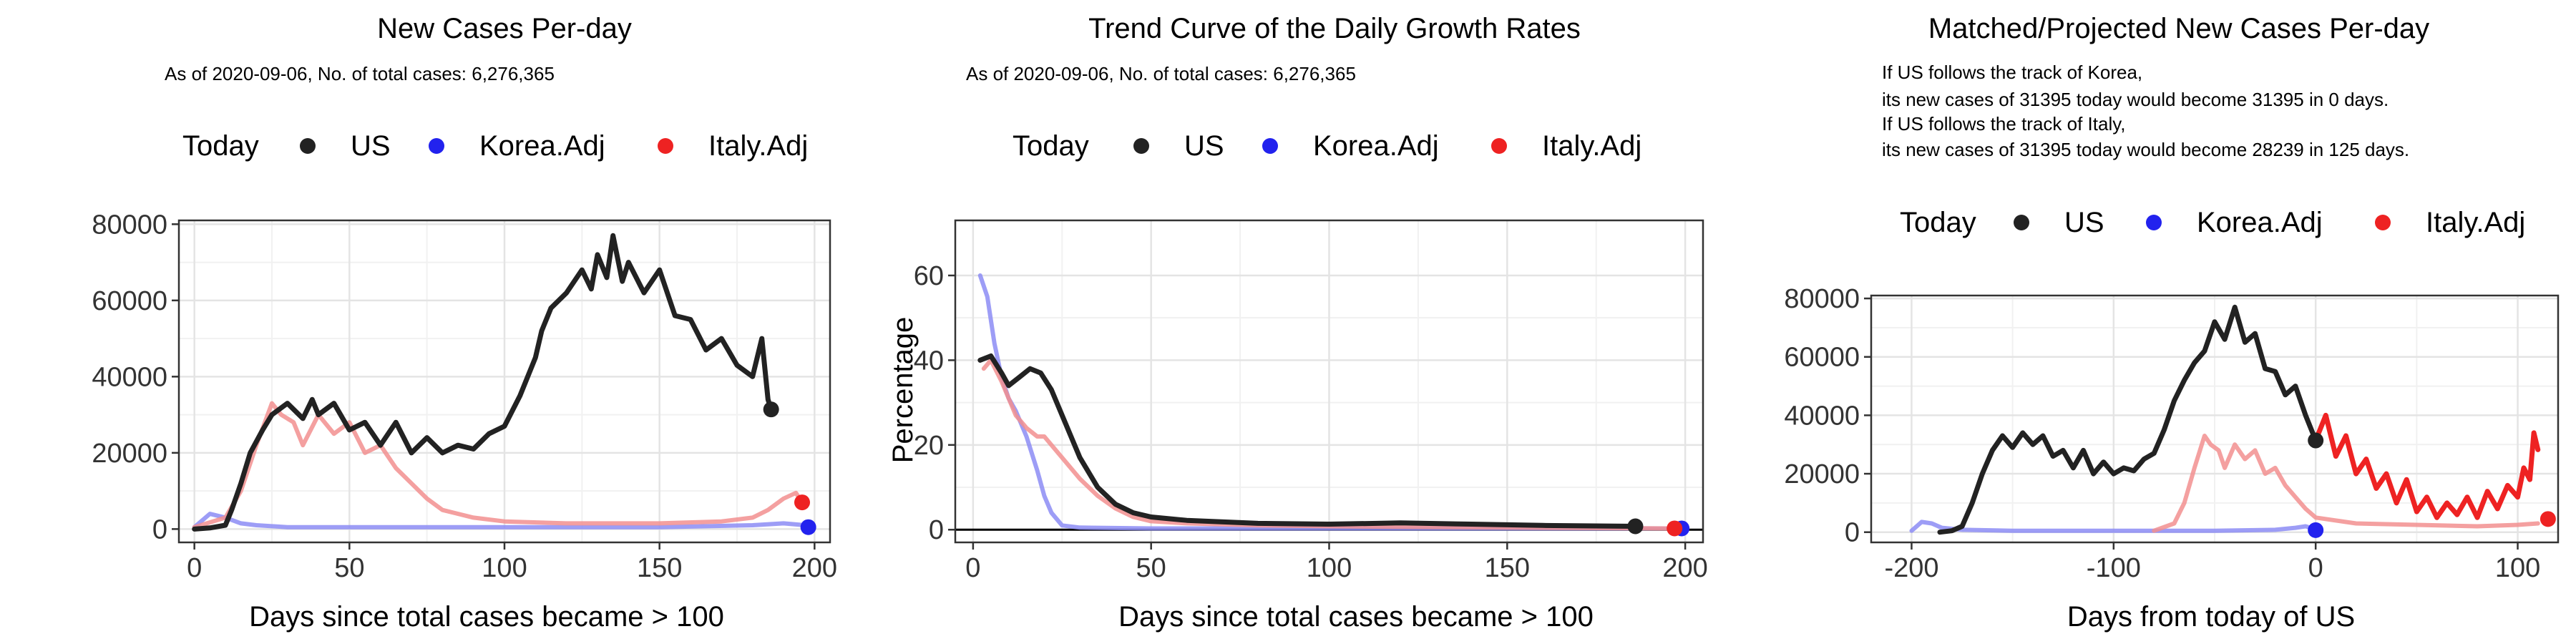 The width and height of the screenshot is (2576, 644). What do you see at coordinates (2004, 124) in the screenshot?
I see `note-line-3: If US follows the track of Italy,` at bounding box center [2004, 124].